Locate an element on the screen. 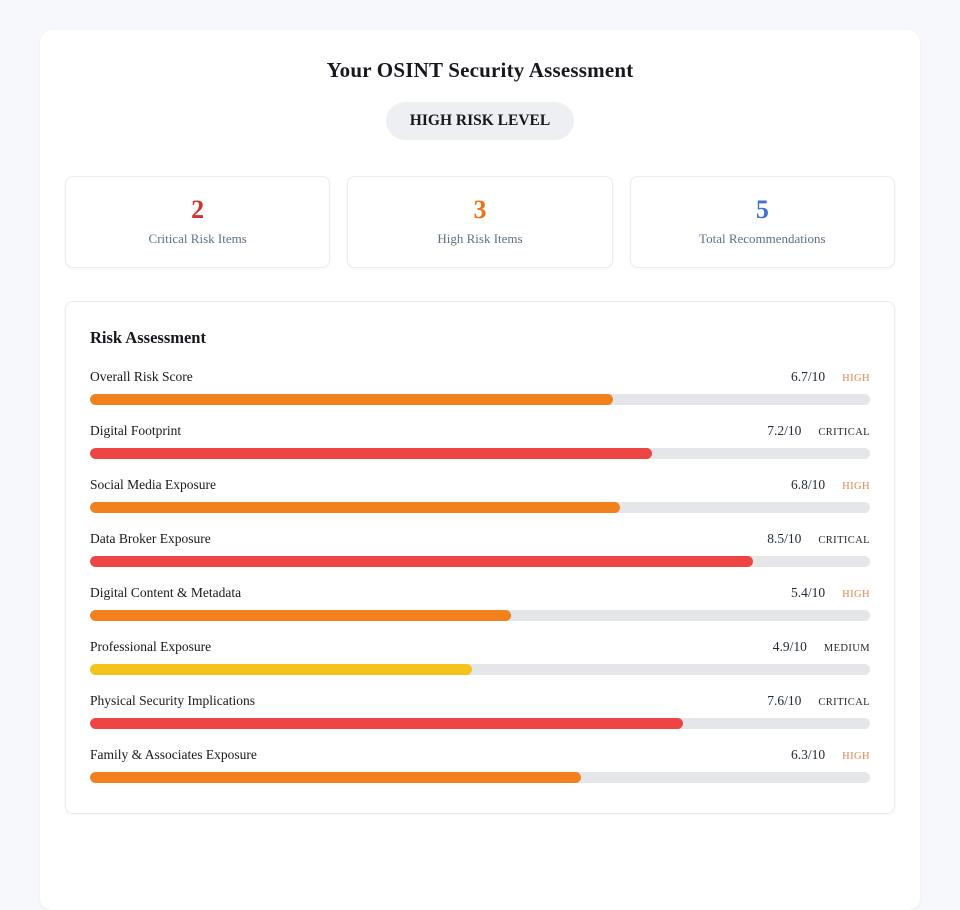 The width and height of the screenshot is (960, 910). risk-row: Social Media Exposure 6.8/10 HIGH is located at coordinates (480, 495).